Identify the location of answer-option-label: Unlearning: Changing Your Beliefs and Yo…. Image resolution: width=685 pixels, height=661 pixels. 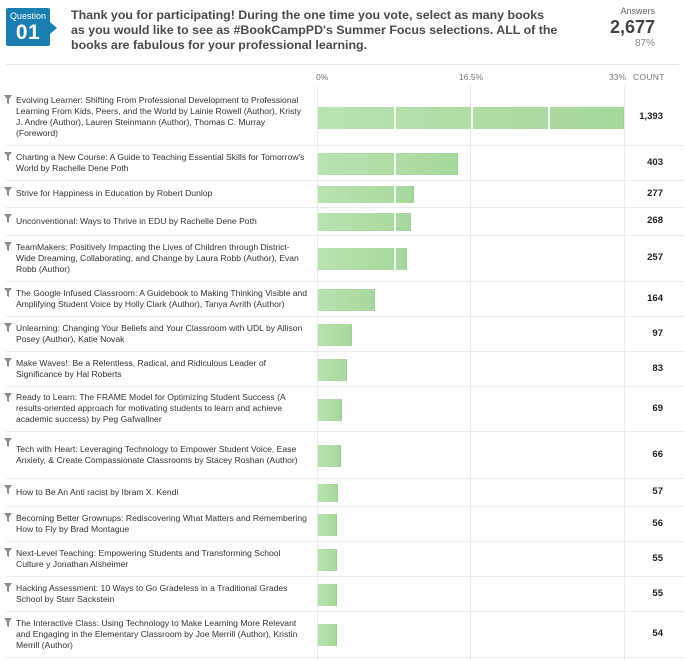
(162, 333).